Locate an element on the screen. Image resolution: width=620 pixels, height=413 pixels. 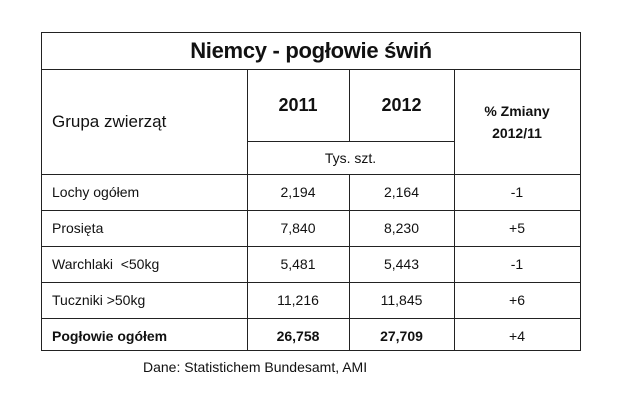
year-2012-header: 2012 is located at coordinates (401, 105).